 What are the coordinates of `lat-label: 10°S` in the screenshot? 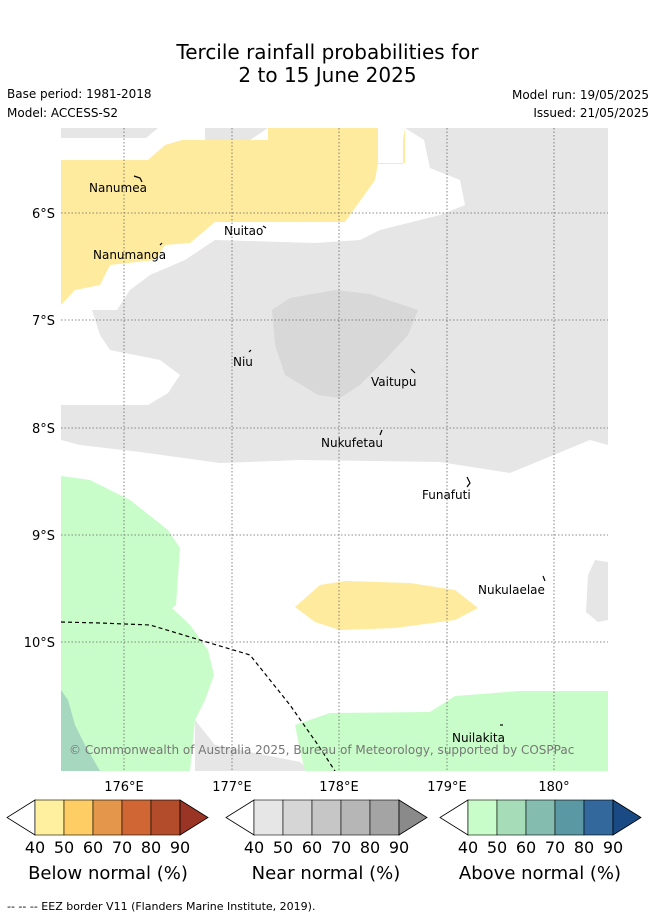 It's located at (39, 643).